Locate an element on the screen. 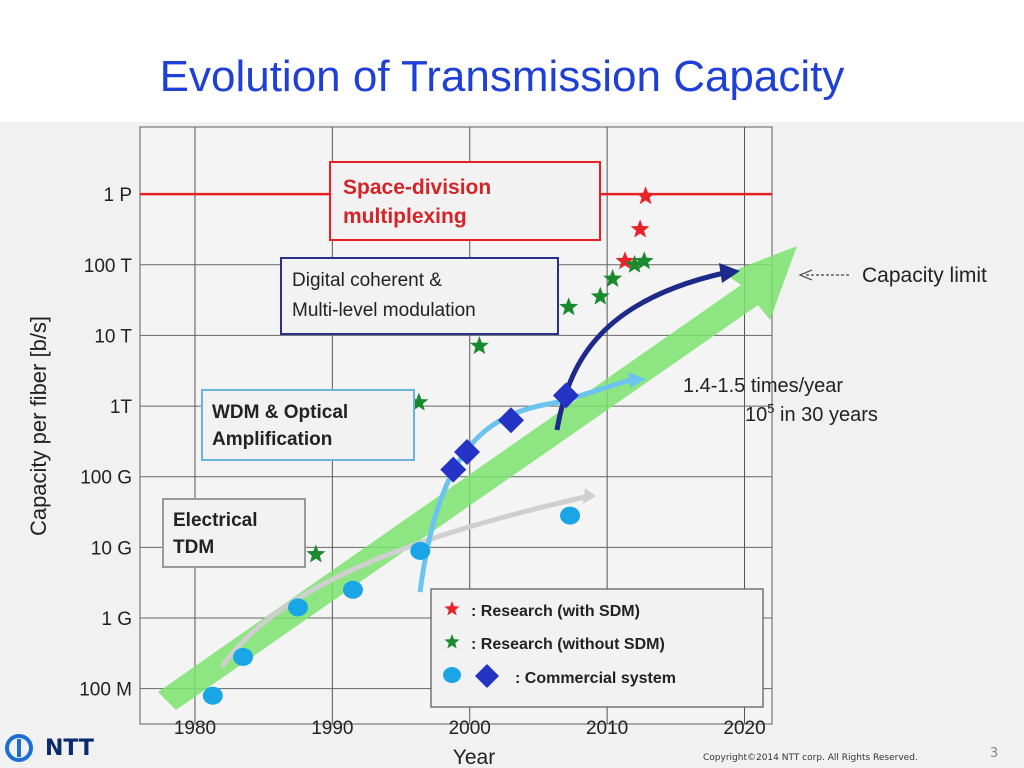 This screenshot has height=768, width=1024. ntt-logo: NTT is located at coordinates (49, 748).